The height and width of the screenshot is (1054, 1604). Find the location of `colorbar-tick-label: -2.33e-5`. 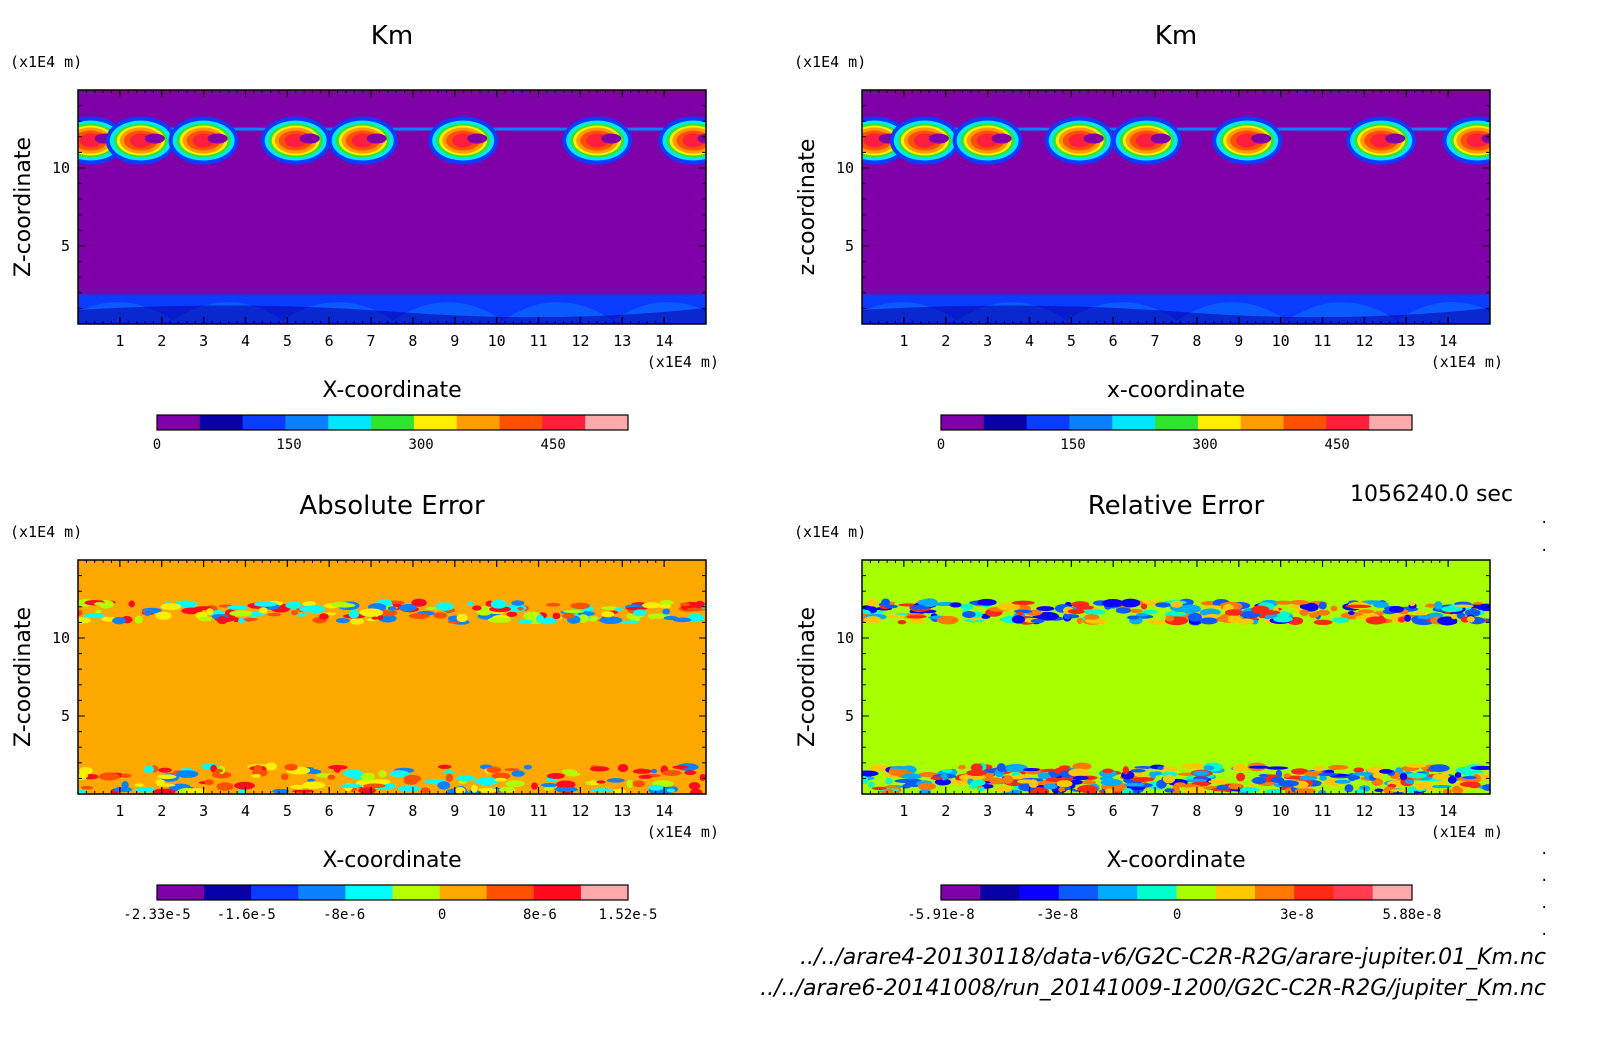

colorbar-tick-label: -2.33e-5 is located at coordinates (156, 915).